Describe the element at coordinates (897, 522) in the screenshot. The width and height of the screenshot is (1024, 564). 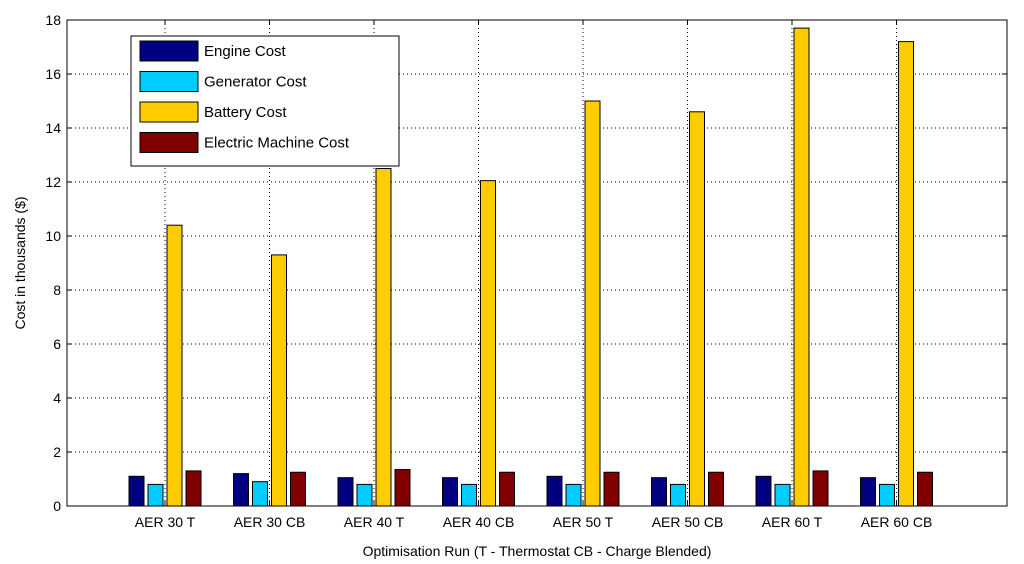
I see `x-tick-label: AER 60 CB` at that location.